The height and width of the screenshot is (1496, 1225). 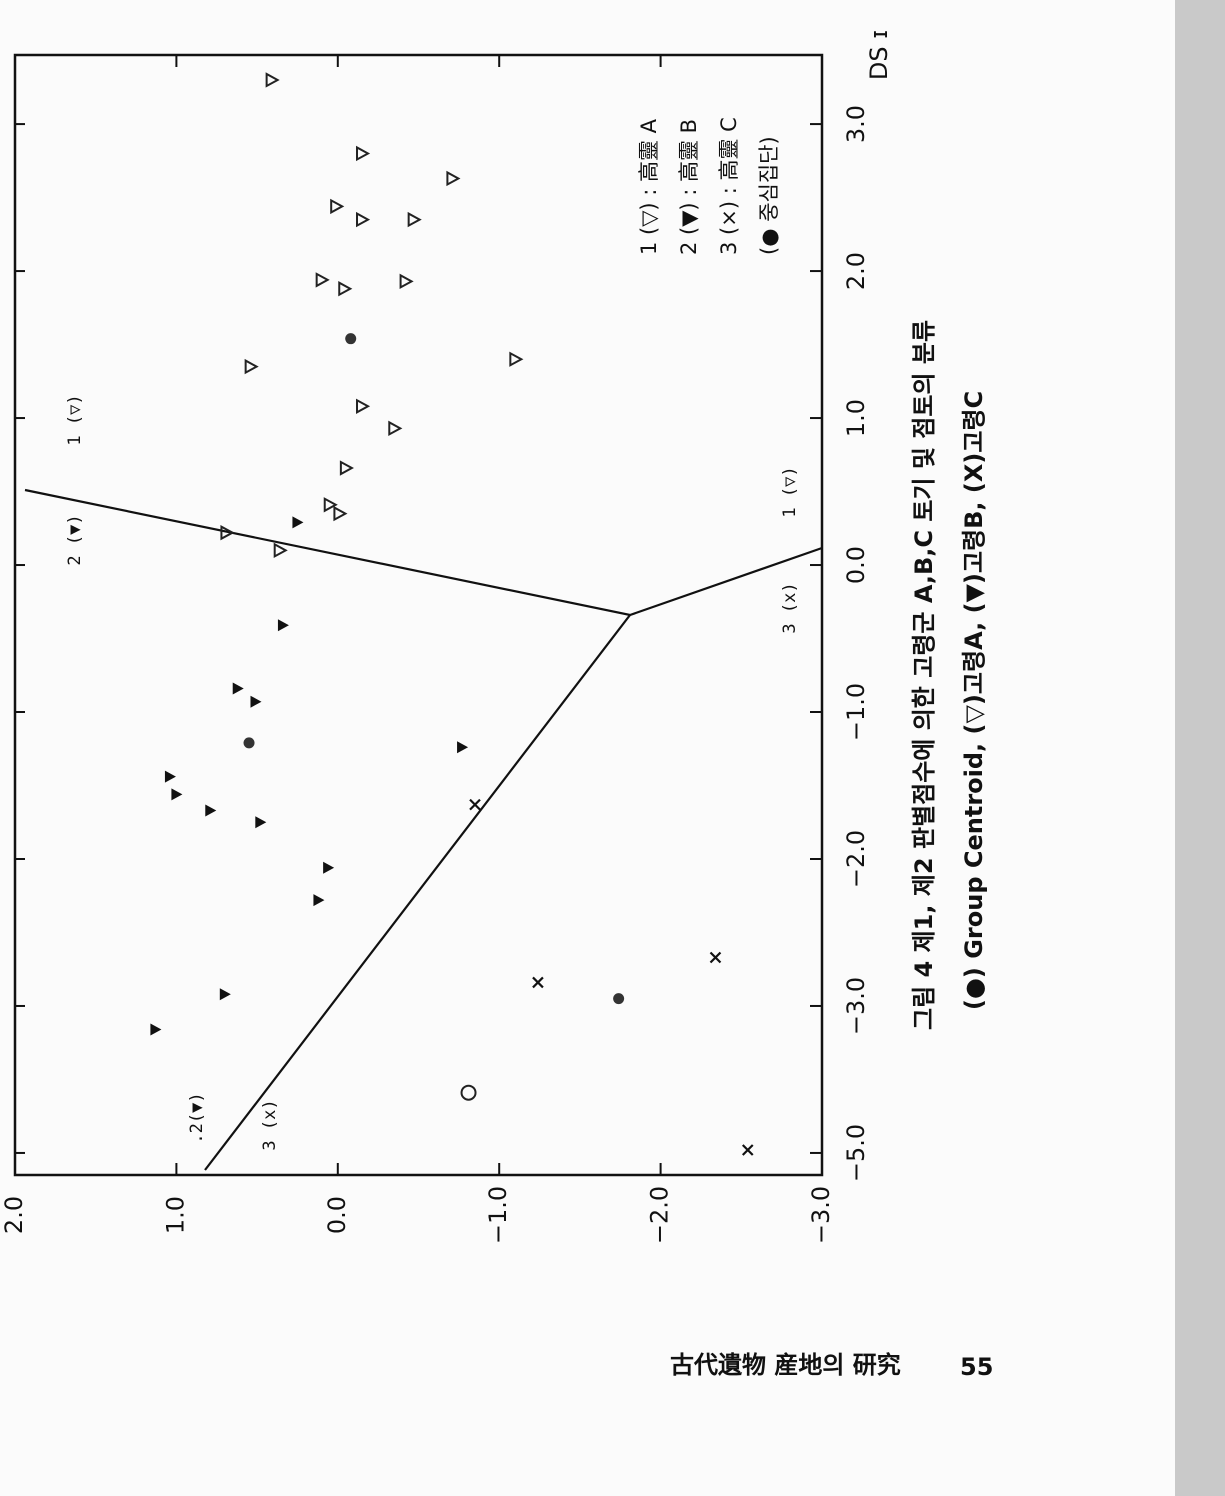 I want to click on page-number: 55, so click(x=976, y=1367).